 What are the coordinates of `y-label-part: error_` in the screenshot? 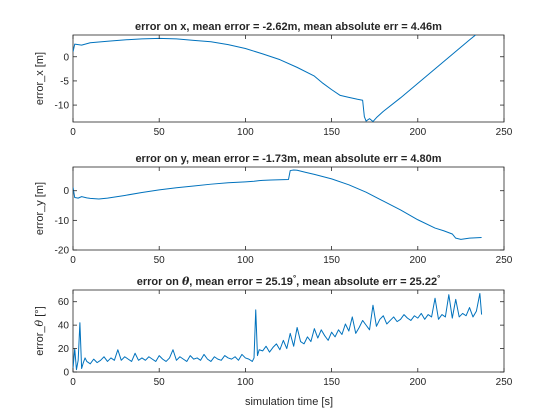 It's located at (40, 341).